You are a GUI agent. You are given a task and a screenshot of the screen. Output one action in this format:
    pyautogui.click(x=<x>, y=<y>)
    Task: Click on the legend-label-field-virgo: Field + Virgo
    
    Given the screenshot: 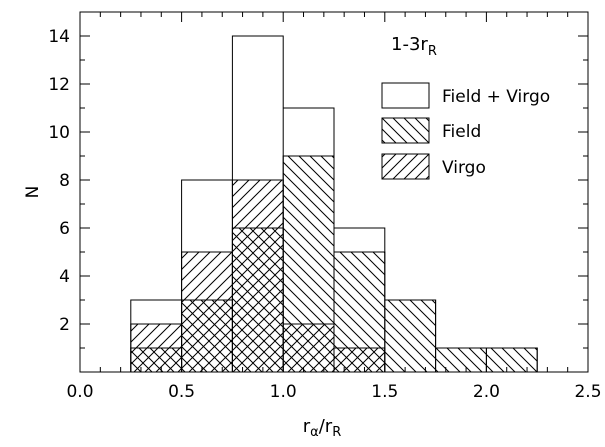 What is the action you would take?
    pyautogui.click(x=496, y=97)
    